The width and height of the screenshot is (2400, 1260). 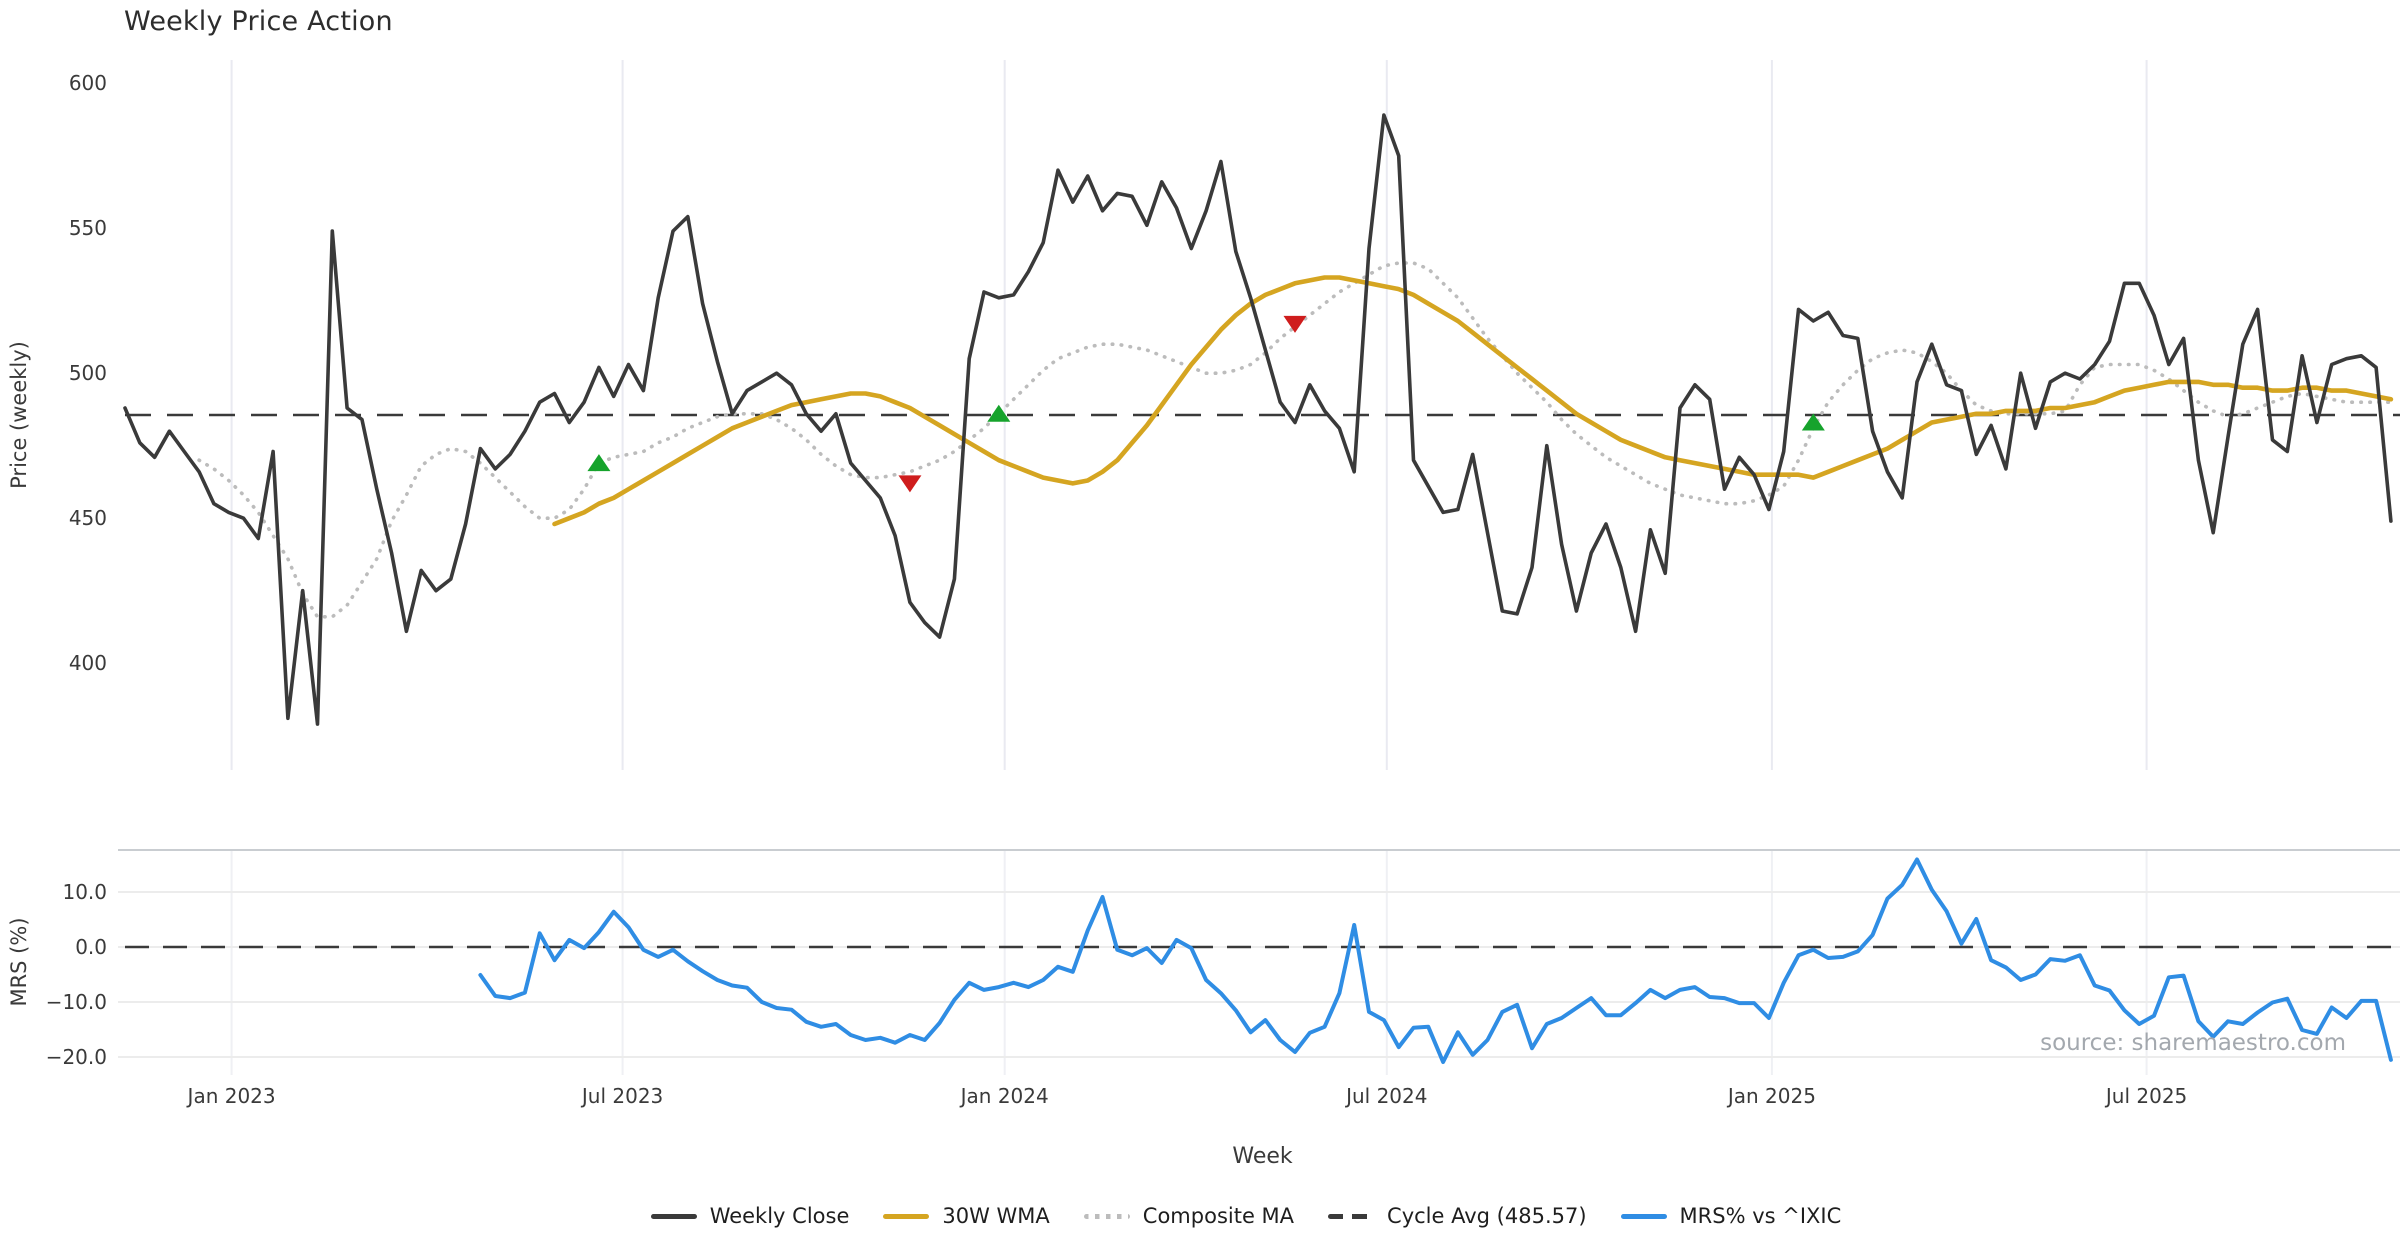 What do you see at coordinates (673, 1216) in the screenshot?
I see `weekly-close-line-swatch` at bounding box center [673, 1216].